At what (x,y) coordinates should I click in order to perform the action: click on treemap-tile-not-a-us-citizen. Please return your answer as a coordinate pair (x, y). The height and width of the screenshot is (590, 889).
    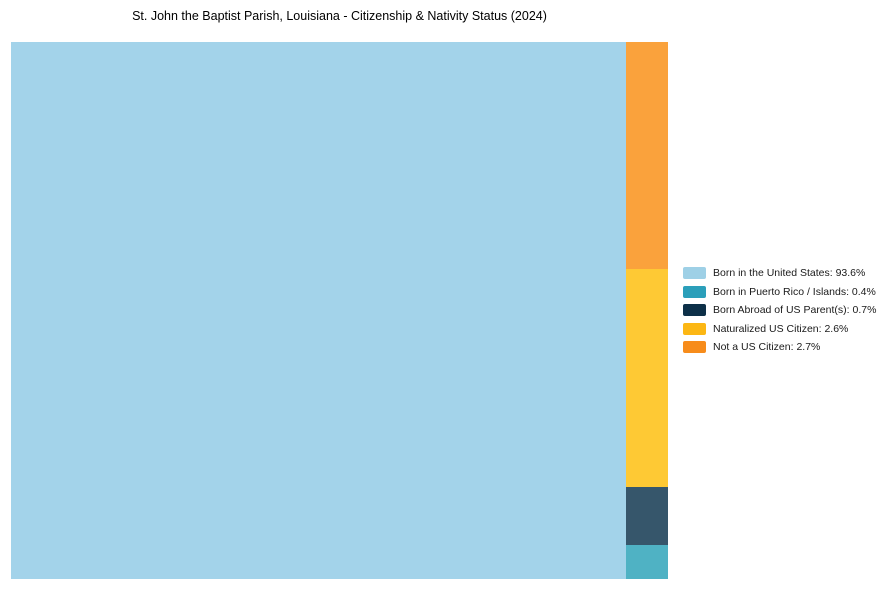
    Looking at the image, I should click on (646, 155).